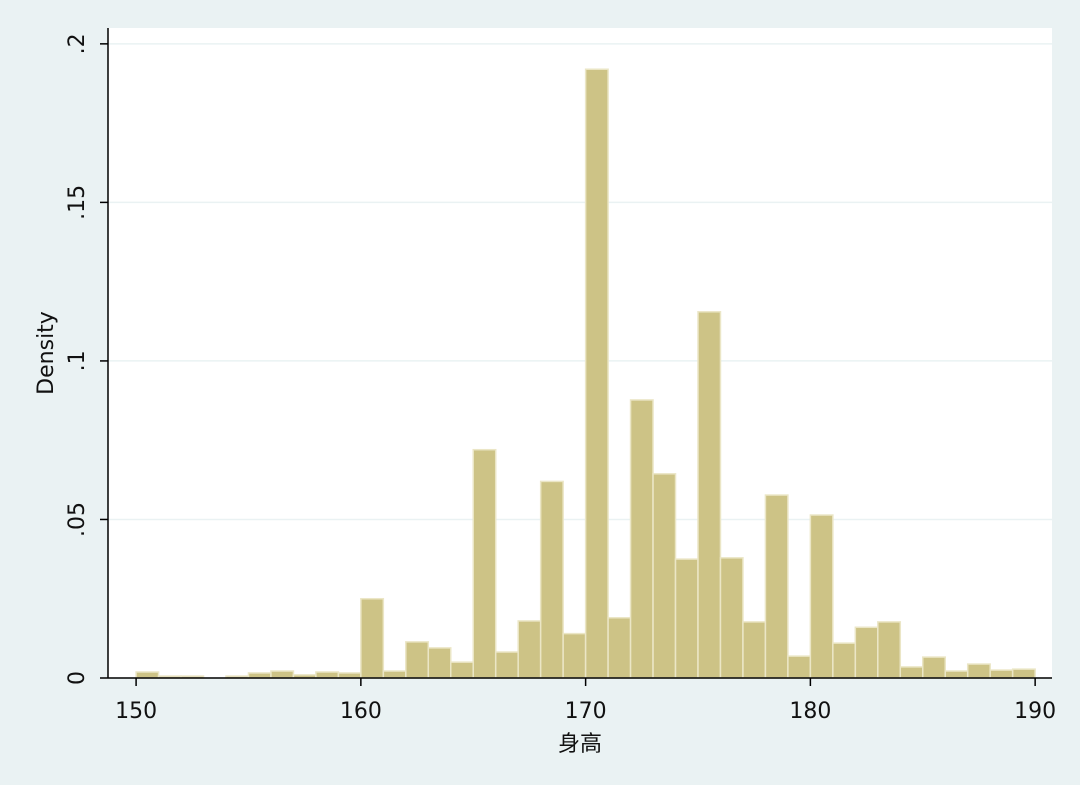 The height and width of the screenshot is (785, 1080). I want to click on y-tick-label: 0, so click(77, 678).